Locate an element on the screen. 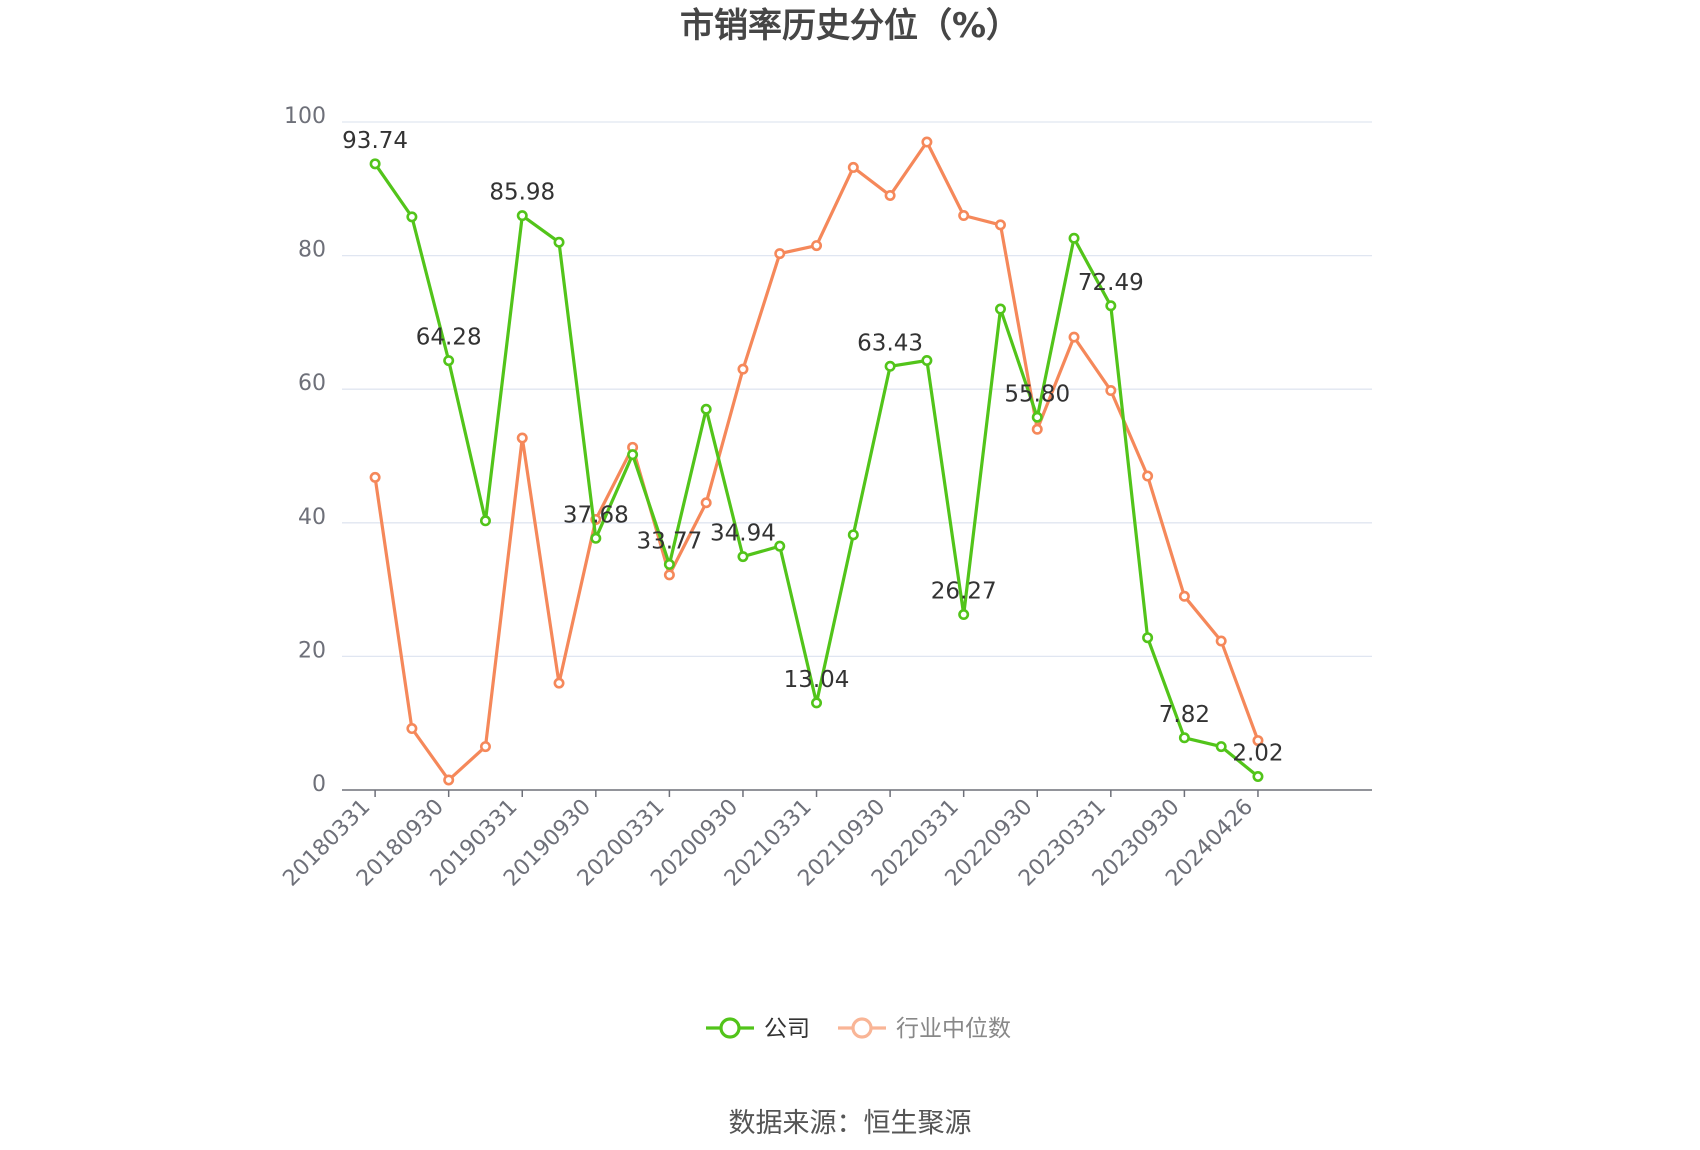 The height and width of the screenshot is (1150, 1700). data-source: 数据来源：恒生聚源 is located at coordinates (850, 1123).